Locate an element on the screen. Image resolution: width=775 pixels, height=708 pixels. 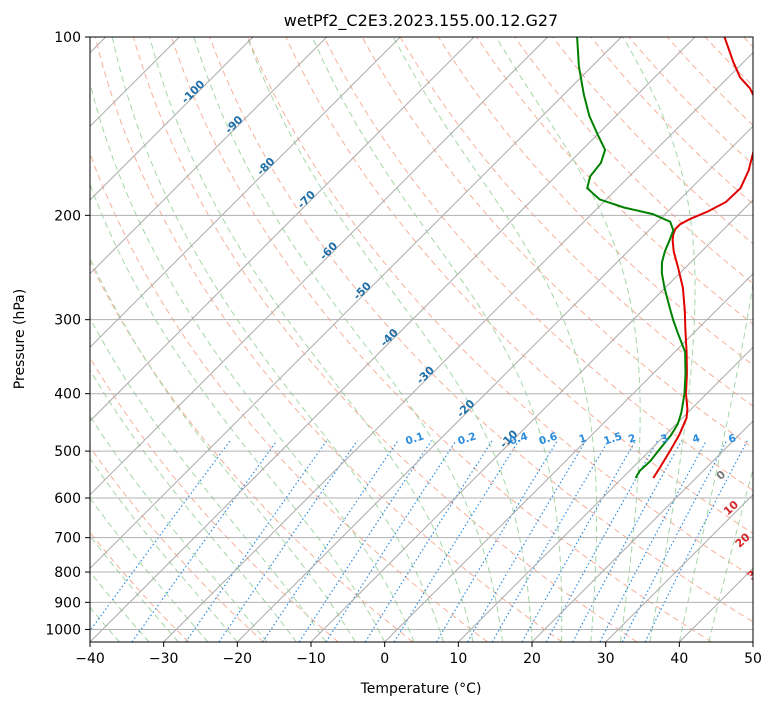
y-tick-label: 500 is located at coordinates (67, 452).